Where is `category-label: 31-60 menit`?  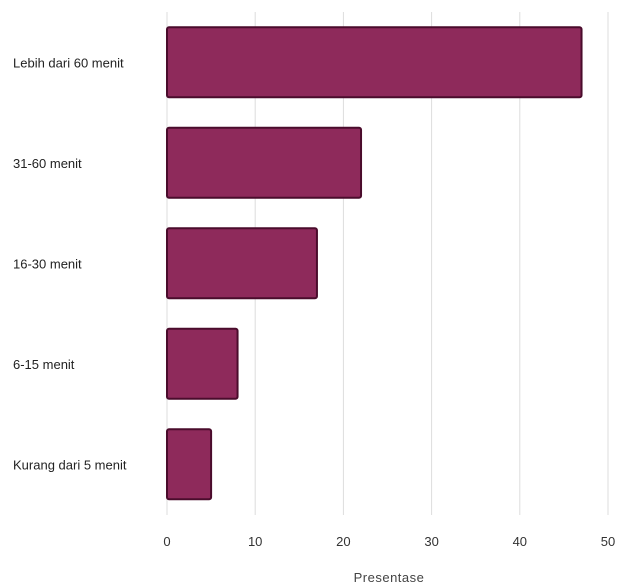
category-label: 31-60 menit is located at coordinates (47, 163).